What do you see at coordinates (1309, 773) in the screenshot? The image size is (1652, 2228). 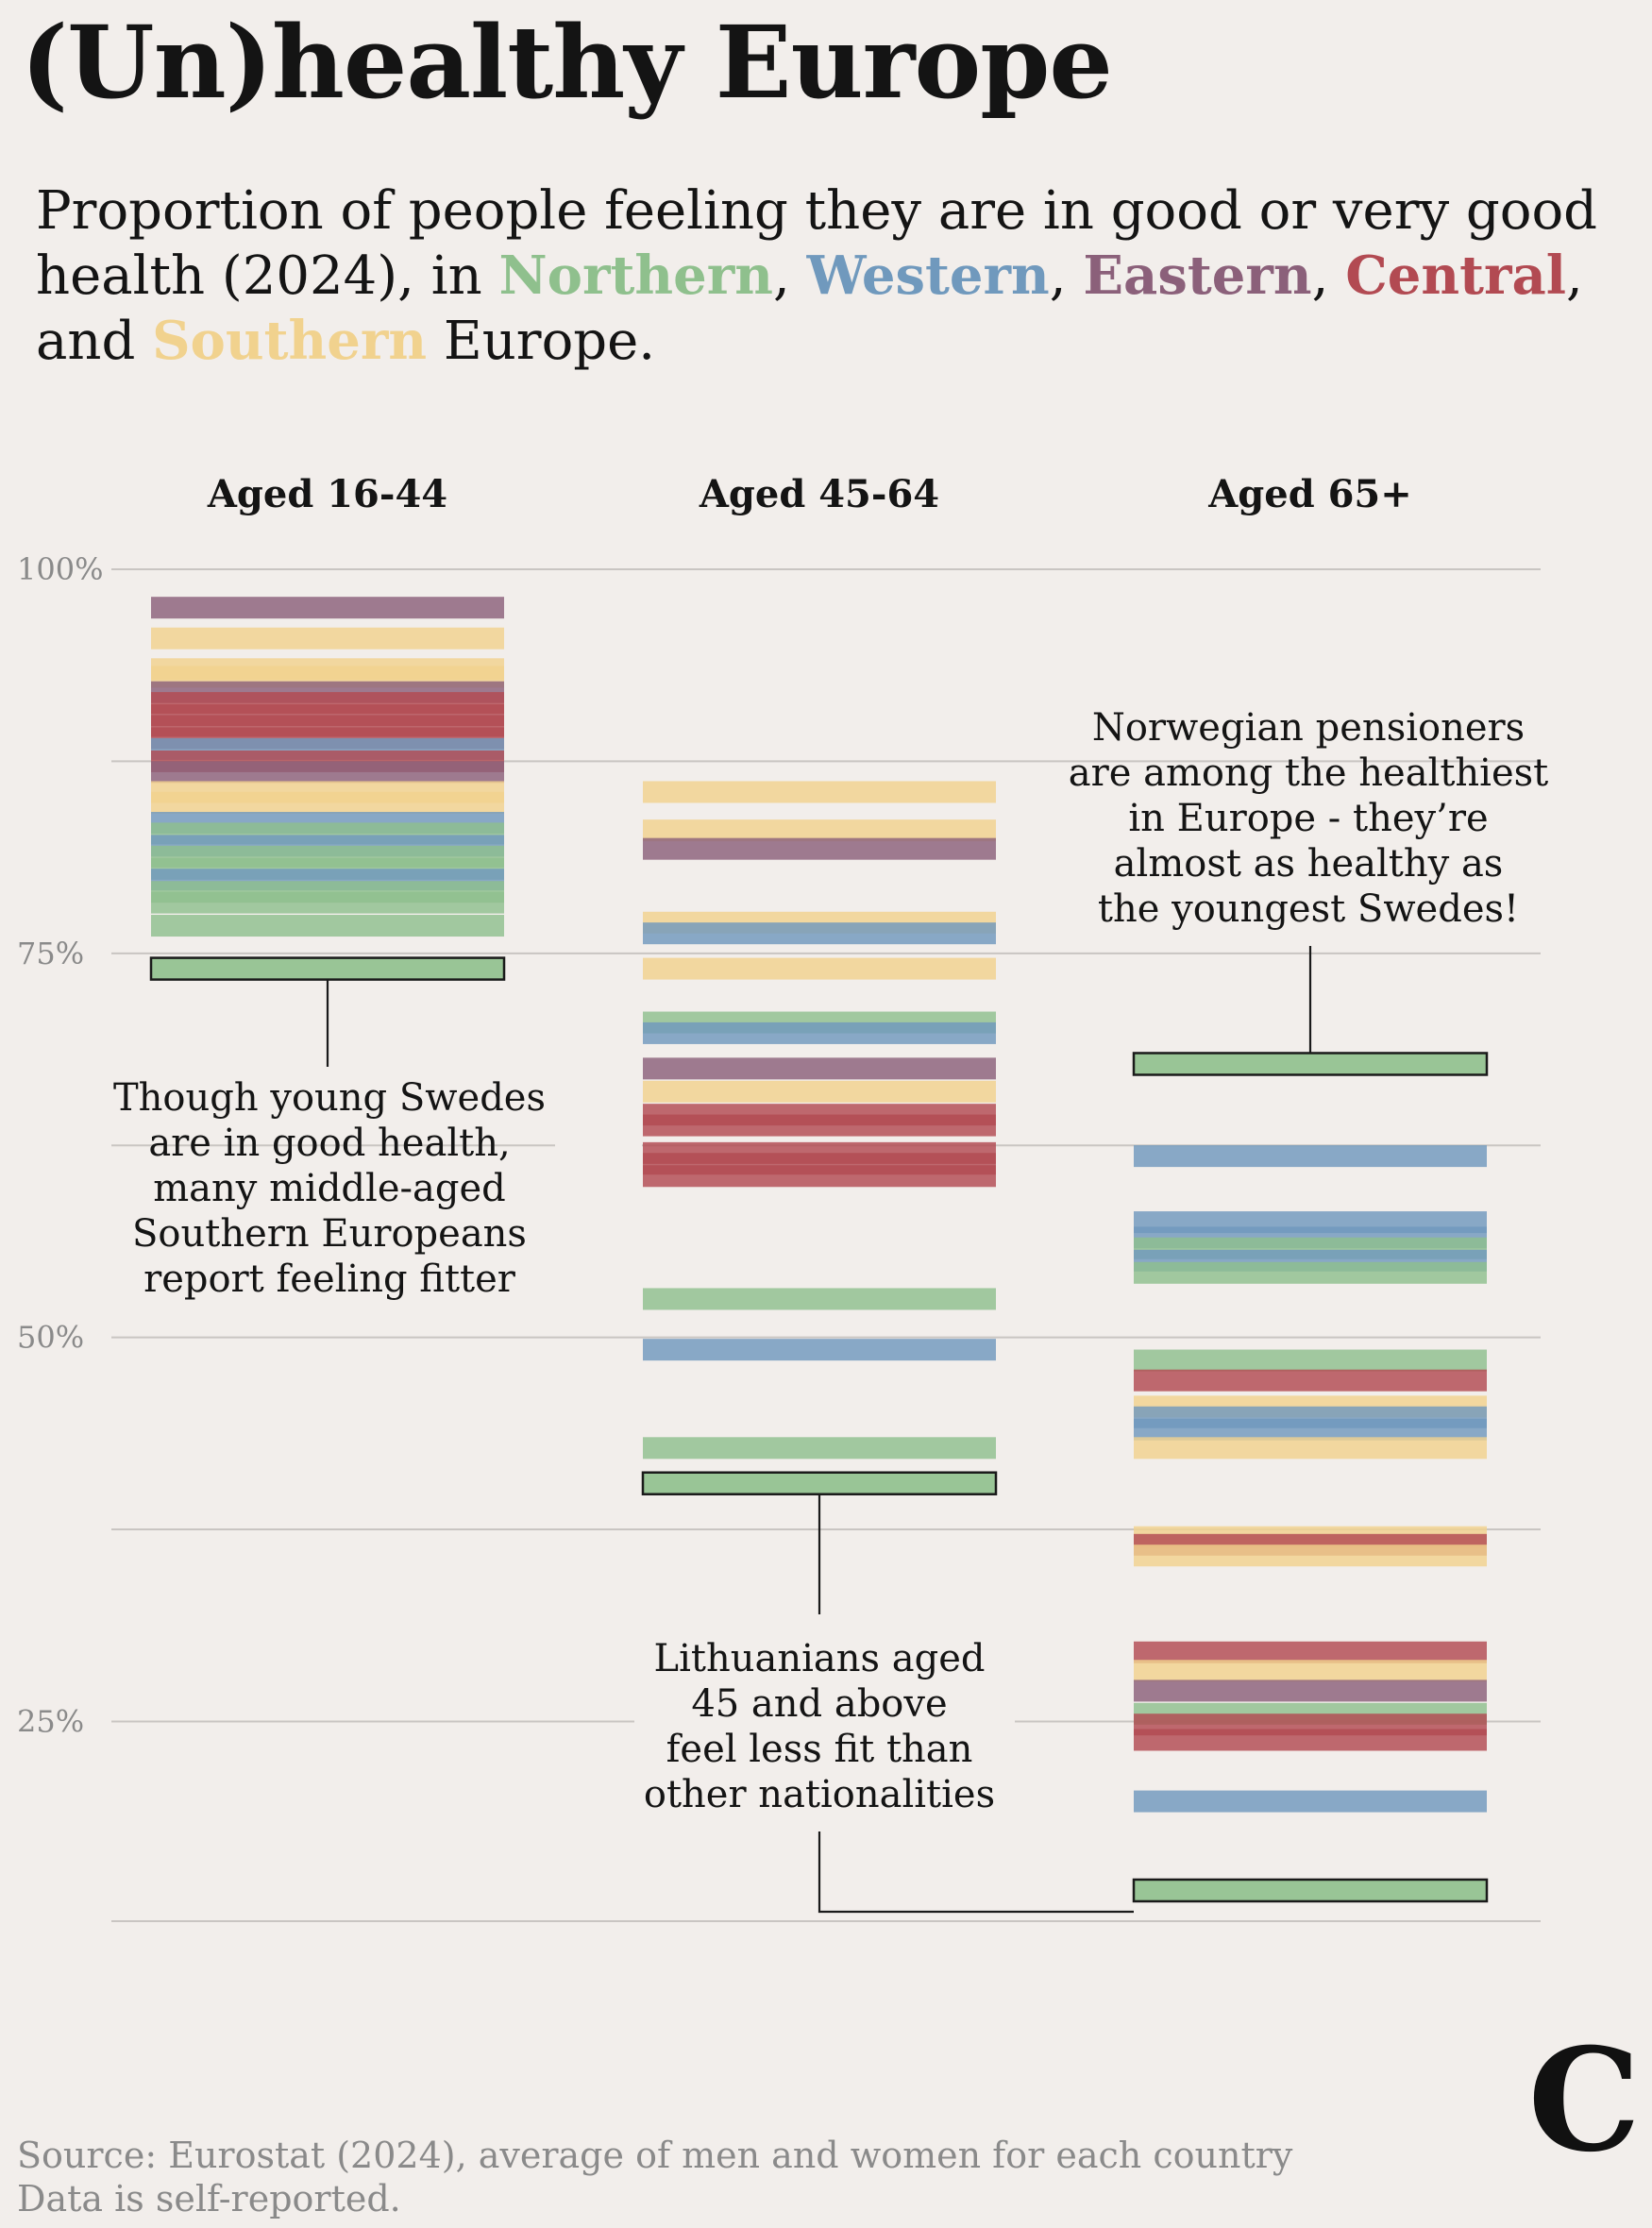 I see `annotation-text: are among the healthiest` at bounding box center [1309, 773].